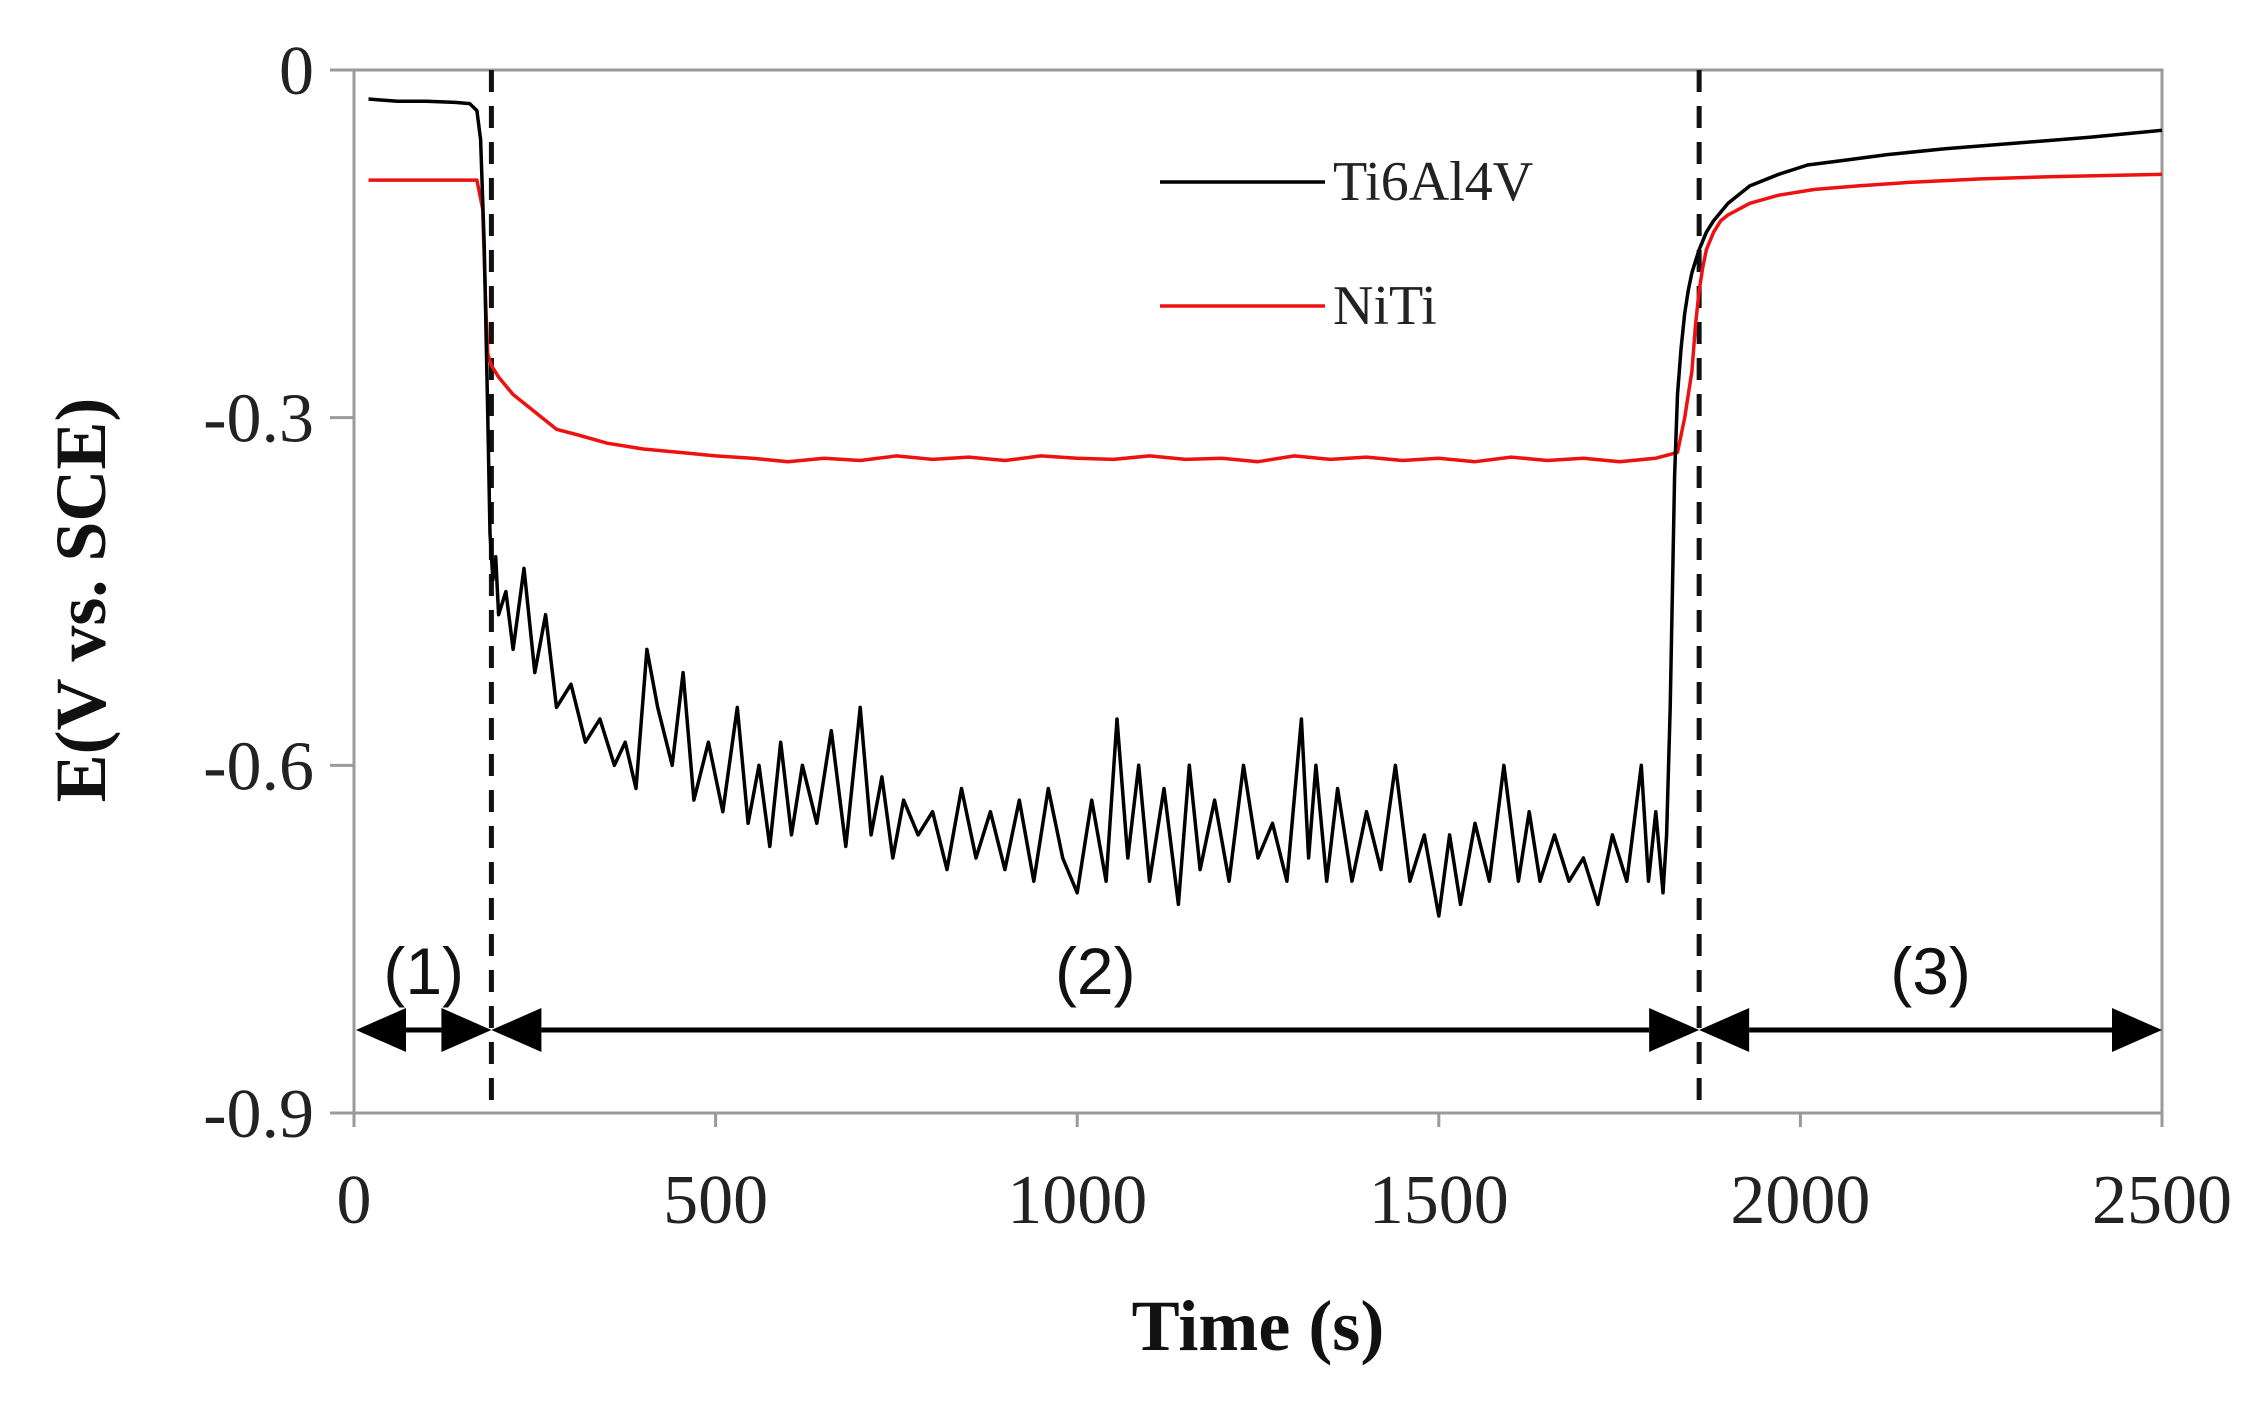 This screenshot has height=1405, width=2267. Describe the element at coordinates (1930, 971) in the screenshot. I see `region-label: (3)` at that location.